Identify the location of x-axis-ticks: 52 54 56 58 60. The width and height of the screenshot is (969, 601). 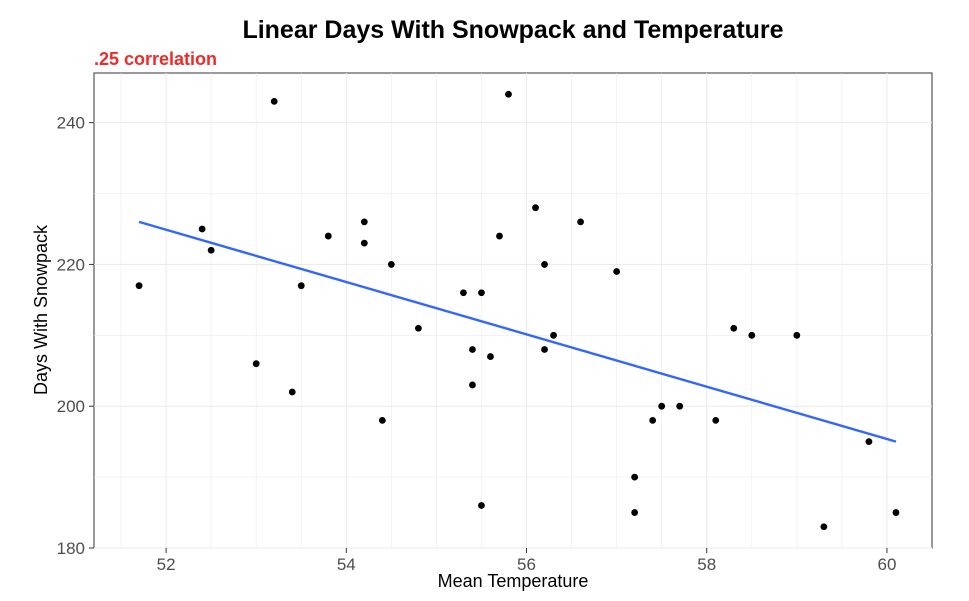
(526, 561).